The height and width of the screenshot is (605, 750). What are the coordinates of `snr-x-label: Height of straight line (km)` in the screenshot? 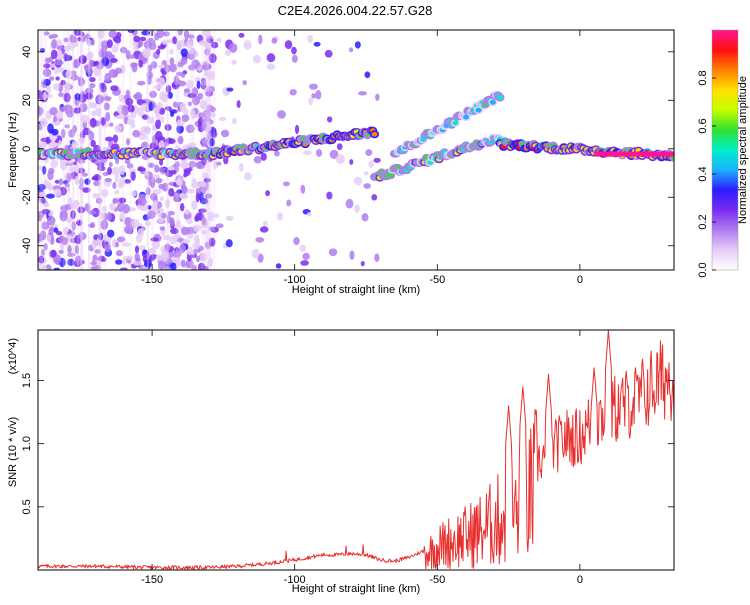 It's located at (356, 589).